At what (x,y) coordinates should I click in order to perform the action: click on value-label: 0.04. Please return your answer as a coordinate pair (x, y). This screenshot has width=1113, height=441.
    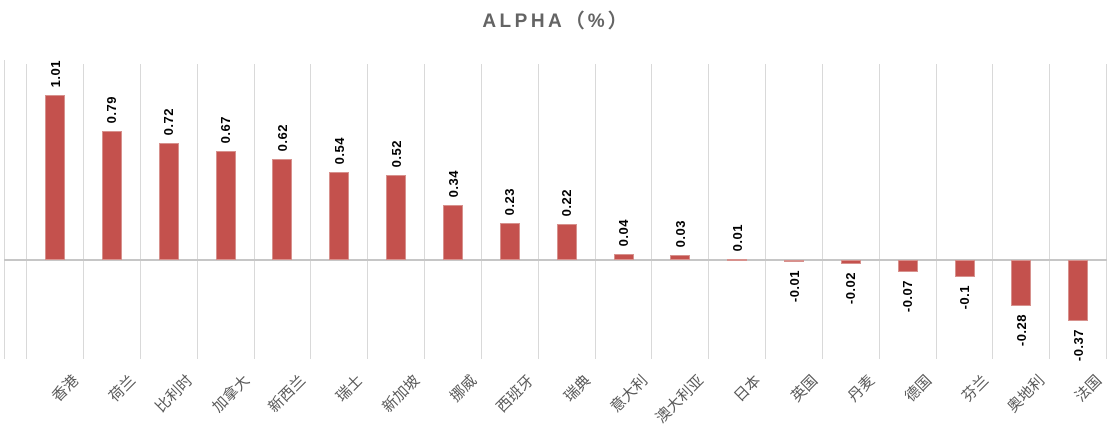
    Looking at the image, I should click on (624, 232).